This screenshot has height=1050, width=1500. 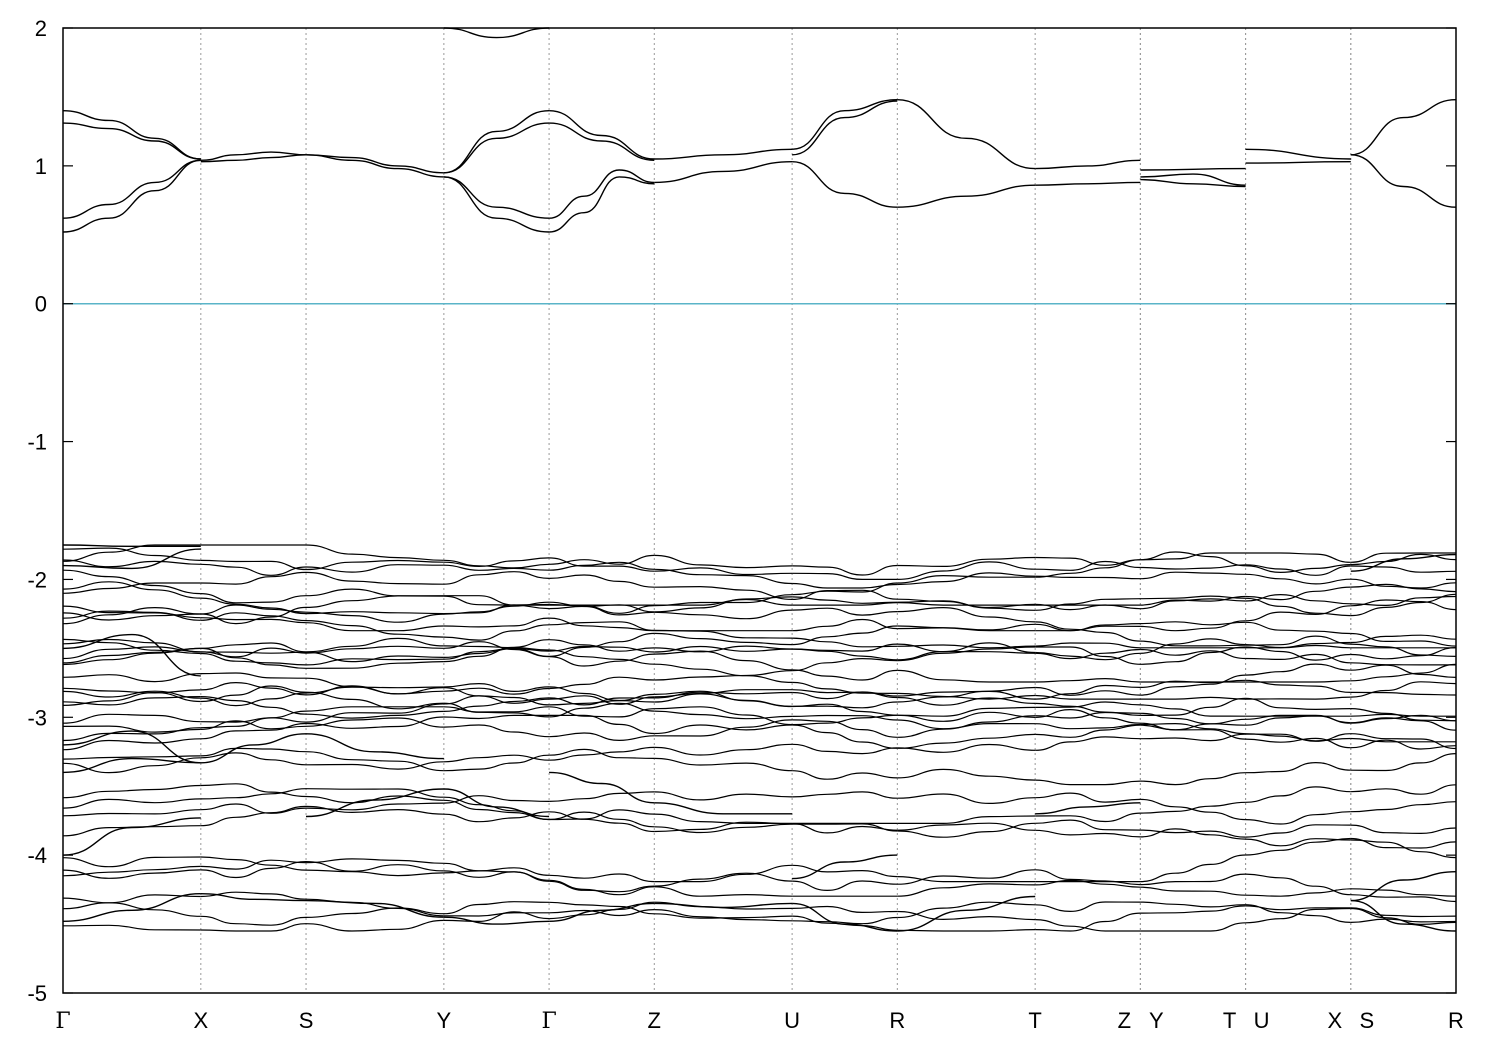 I want to click on kpoint-label: Γ, so click(x=62, y=1021).